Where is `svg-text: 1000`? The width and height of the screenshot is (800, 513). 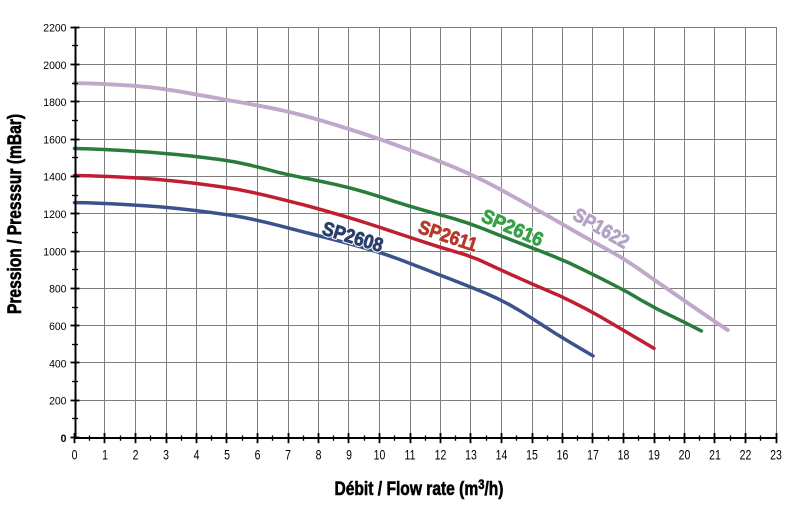
svg-text: 1000 is located at coordinates (54, 252).